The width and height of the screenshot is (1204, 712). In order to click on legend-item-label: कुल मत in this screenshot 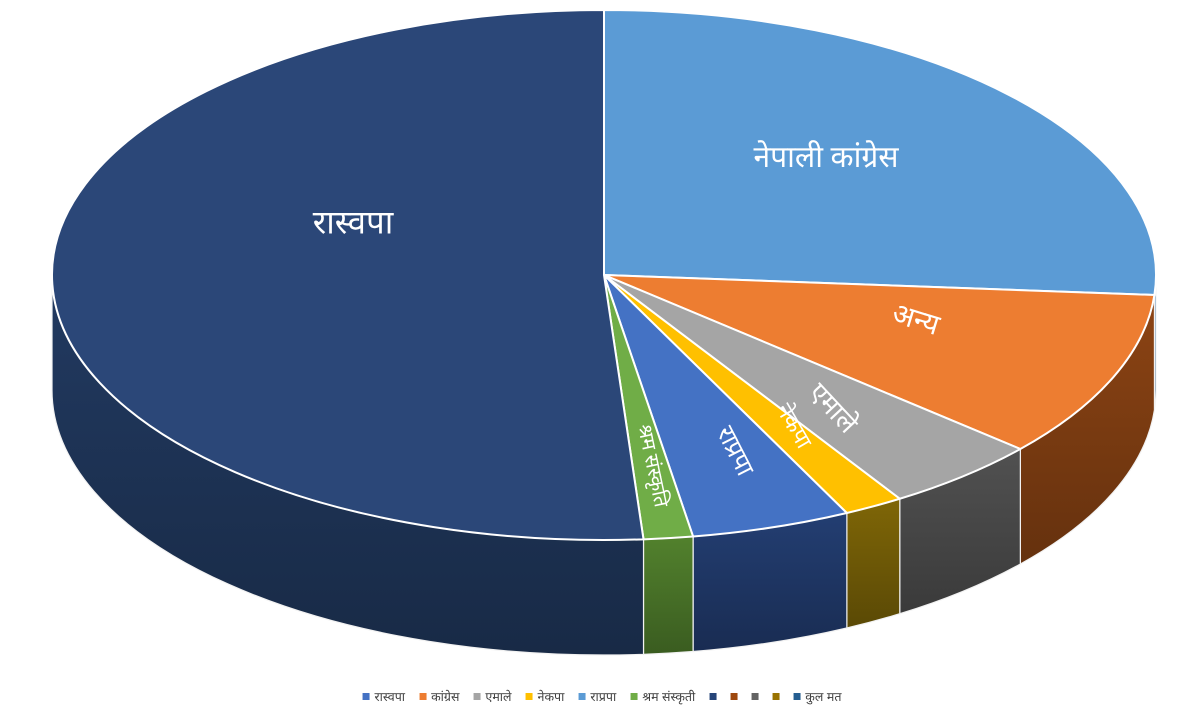, I will do `click(823, 697)`.